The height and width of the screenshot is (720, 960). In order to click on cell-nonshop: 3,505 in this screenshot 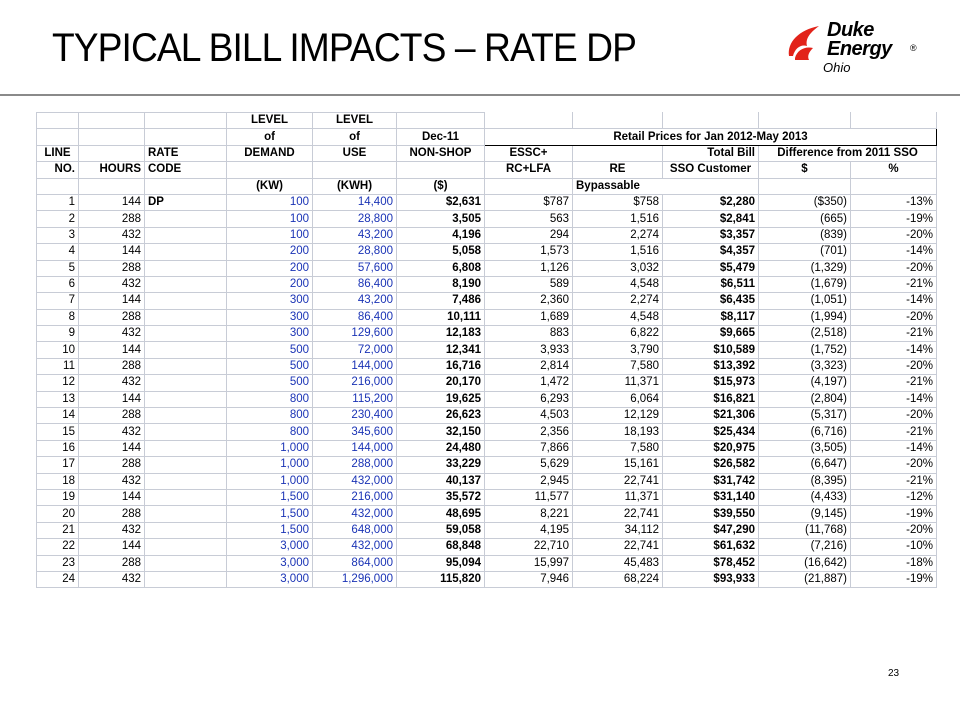, I will do `click(440, 219)`.